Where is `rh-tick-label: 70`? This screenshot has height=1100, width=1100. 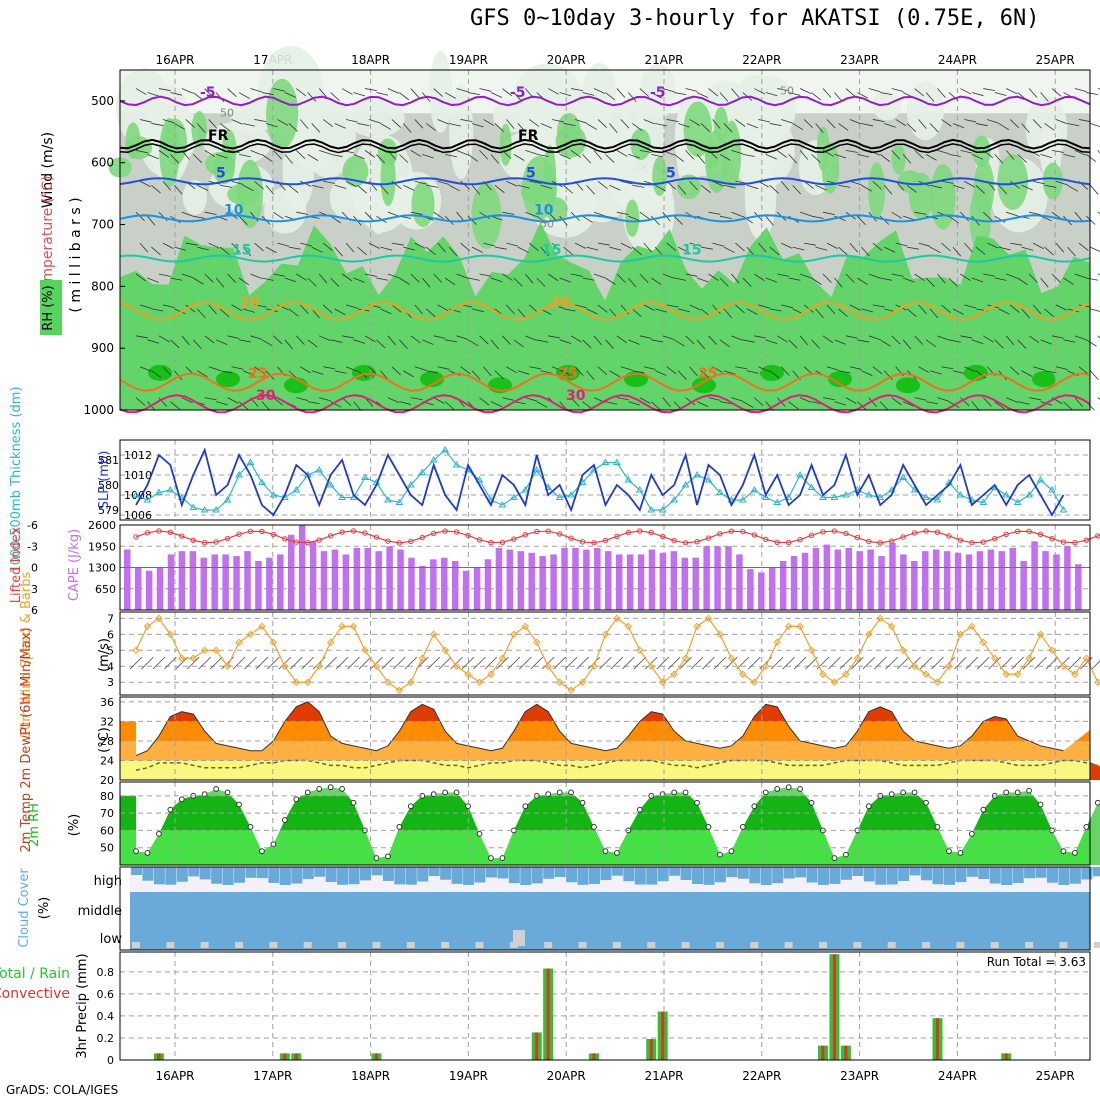 rh-tick-label: 70 is located at coordinates (107, 813).